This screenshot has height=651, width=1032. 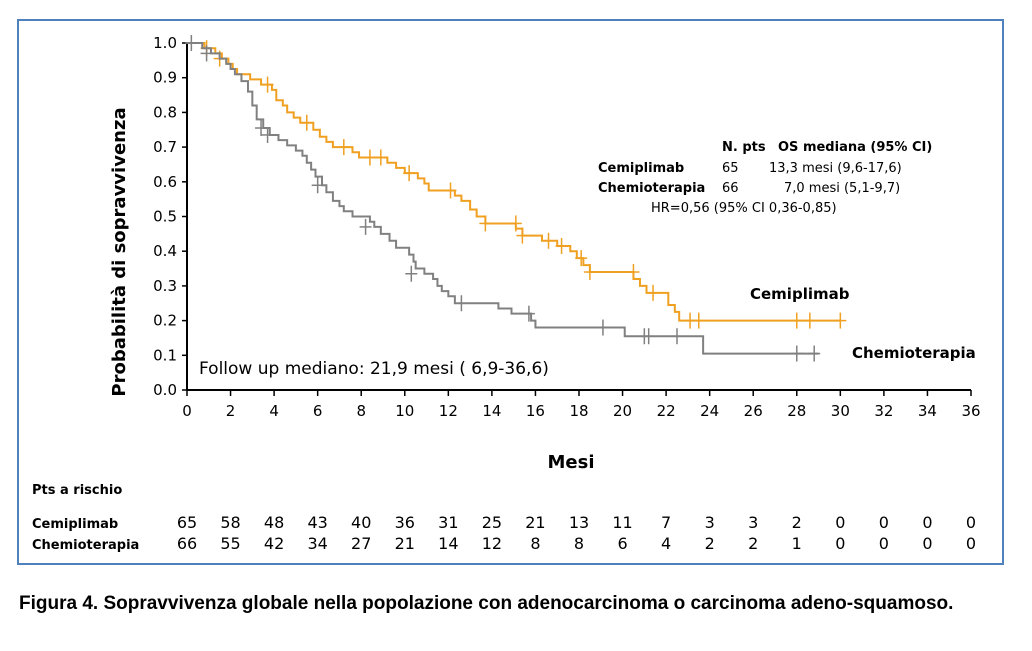 I want to click on risk-value: 25, so click(x=492, y=522).